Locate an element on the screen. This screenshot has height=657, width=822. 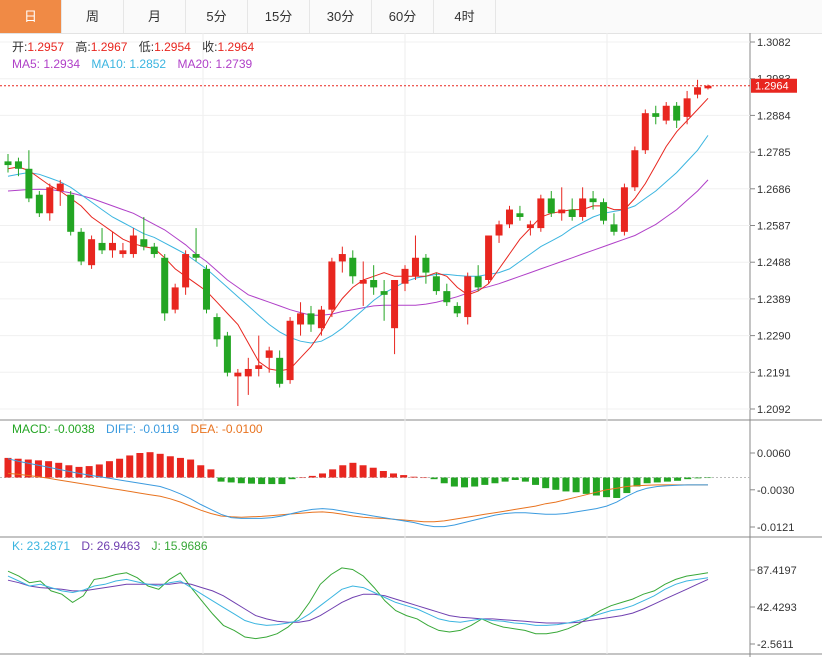
price-tick-label: 1.3082 is located at coordinates (774, 43).